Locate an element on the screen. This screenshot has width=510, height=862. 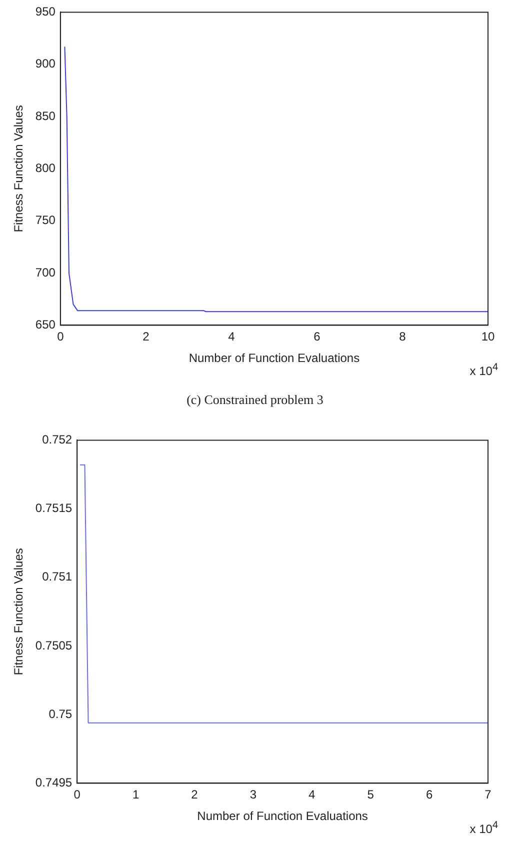
y-tick-label: 0.752 is located at coordinates (57, 439).